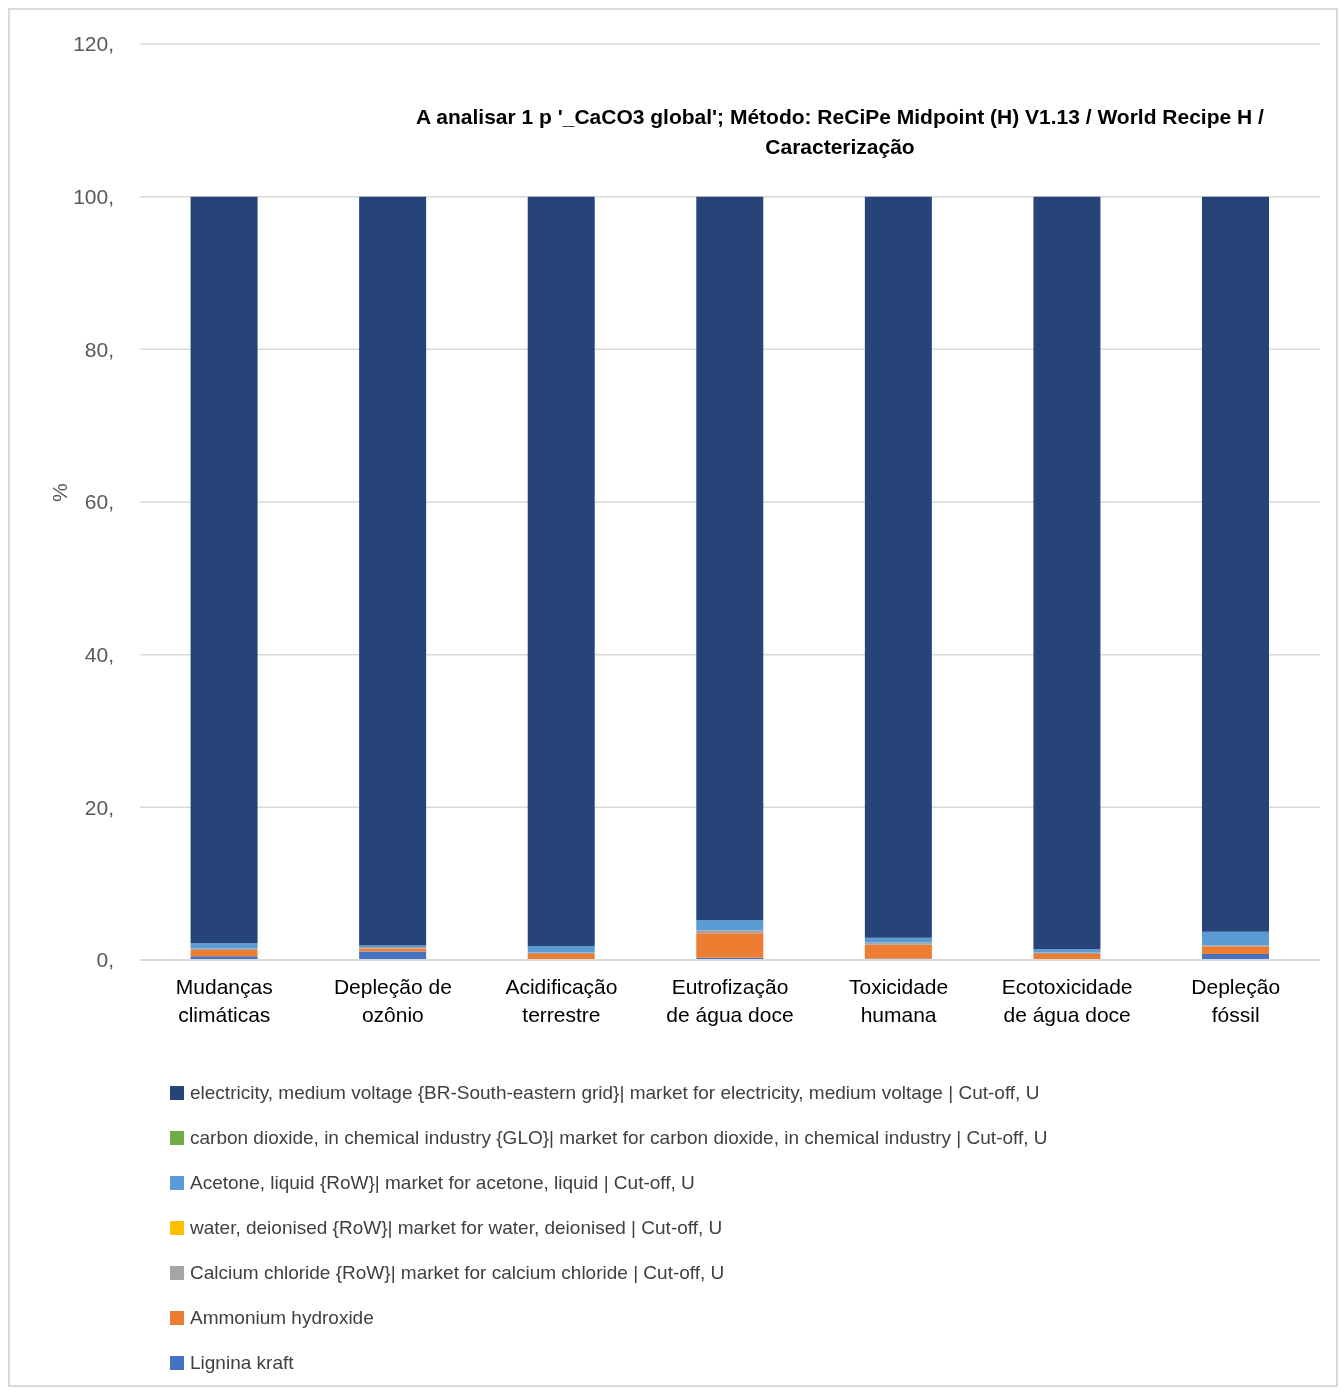 This screenshot has width=1344, height=1396. What do you see at coordinates (99, 655) in the screenshot?
I see `y-tick-label: 40,` at bounding box center [99, 655].